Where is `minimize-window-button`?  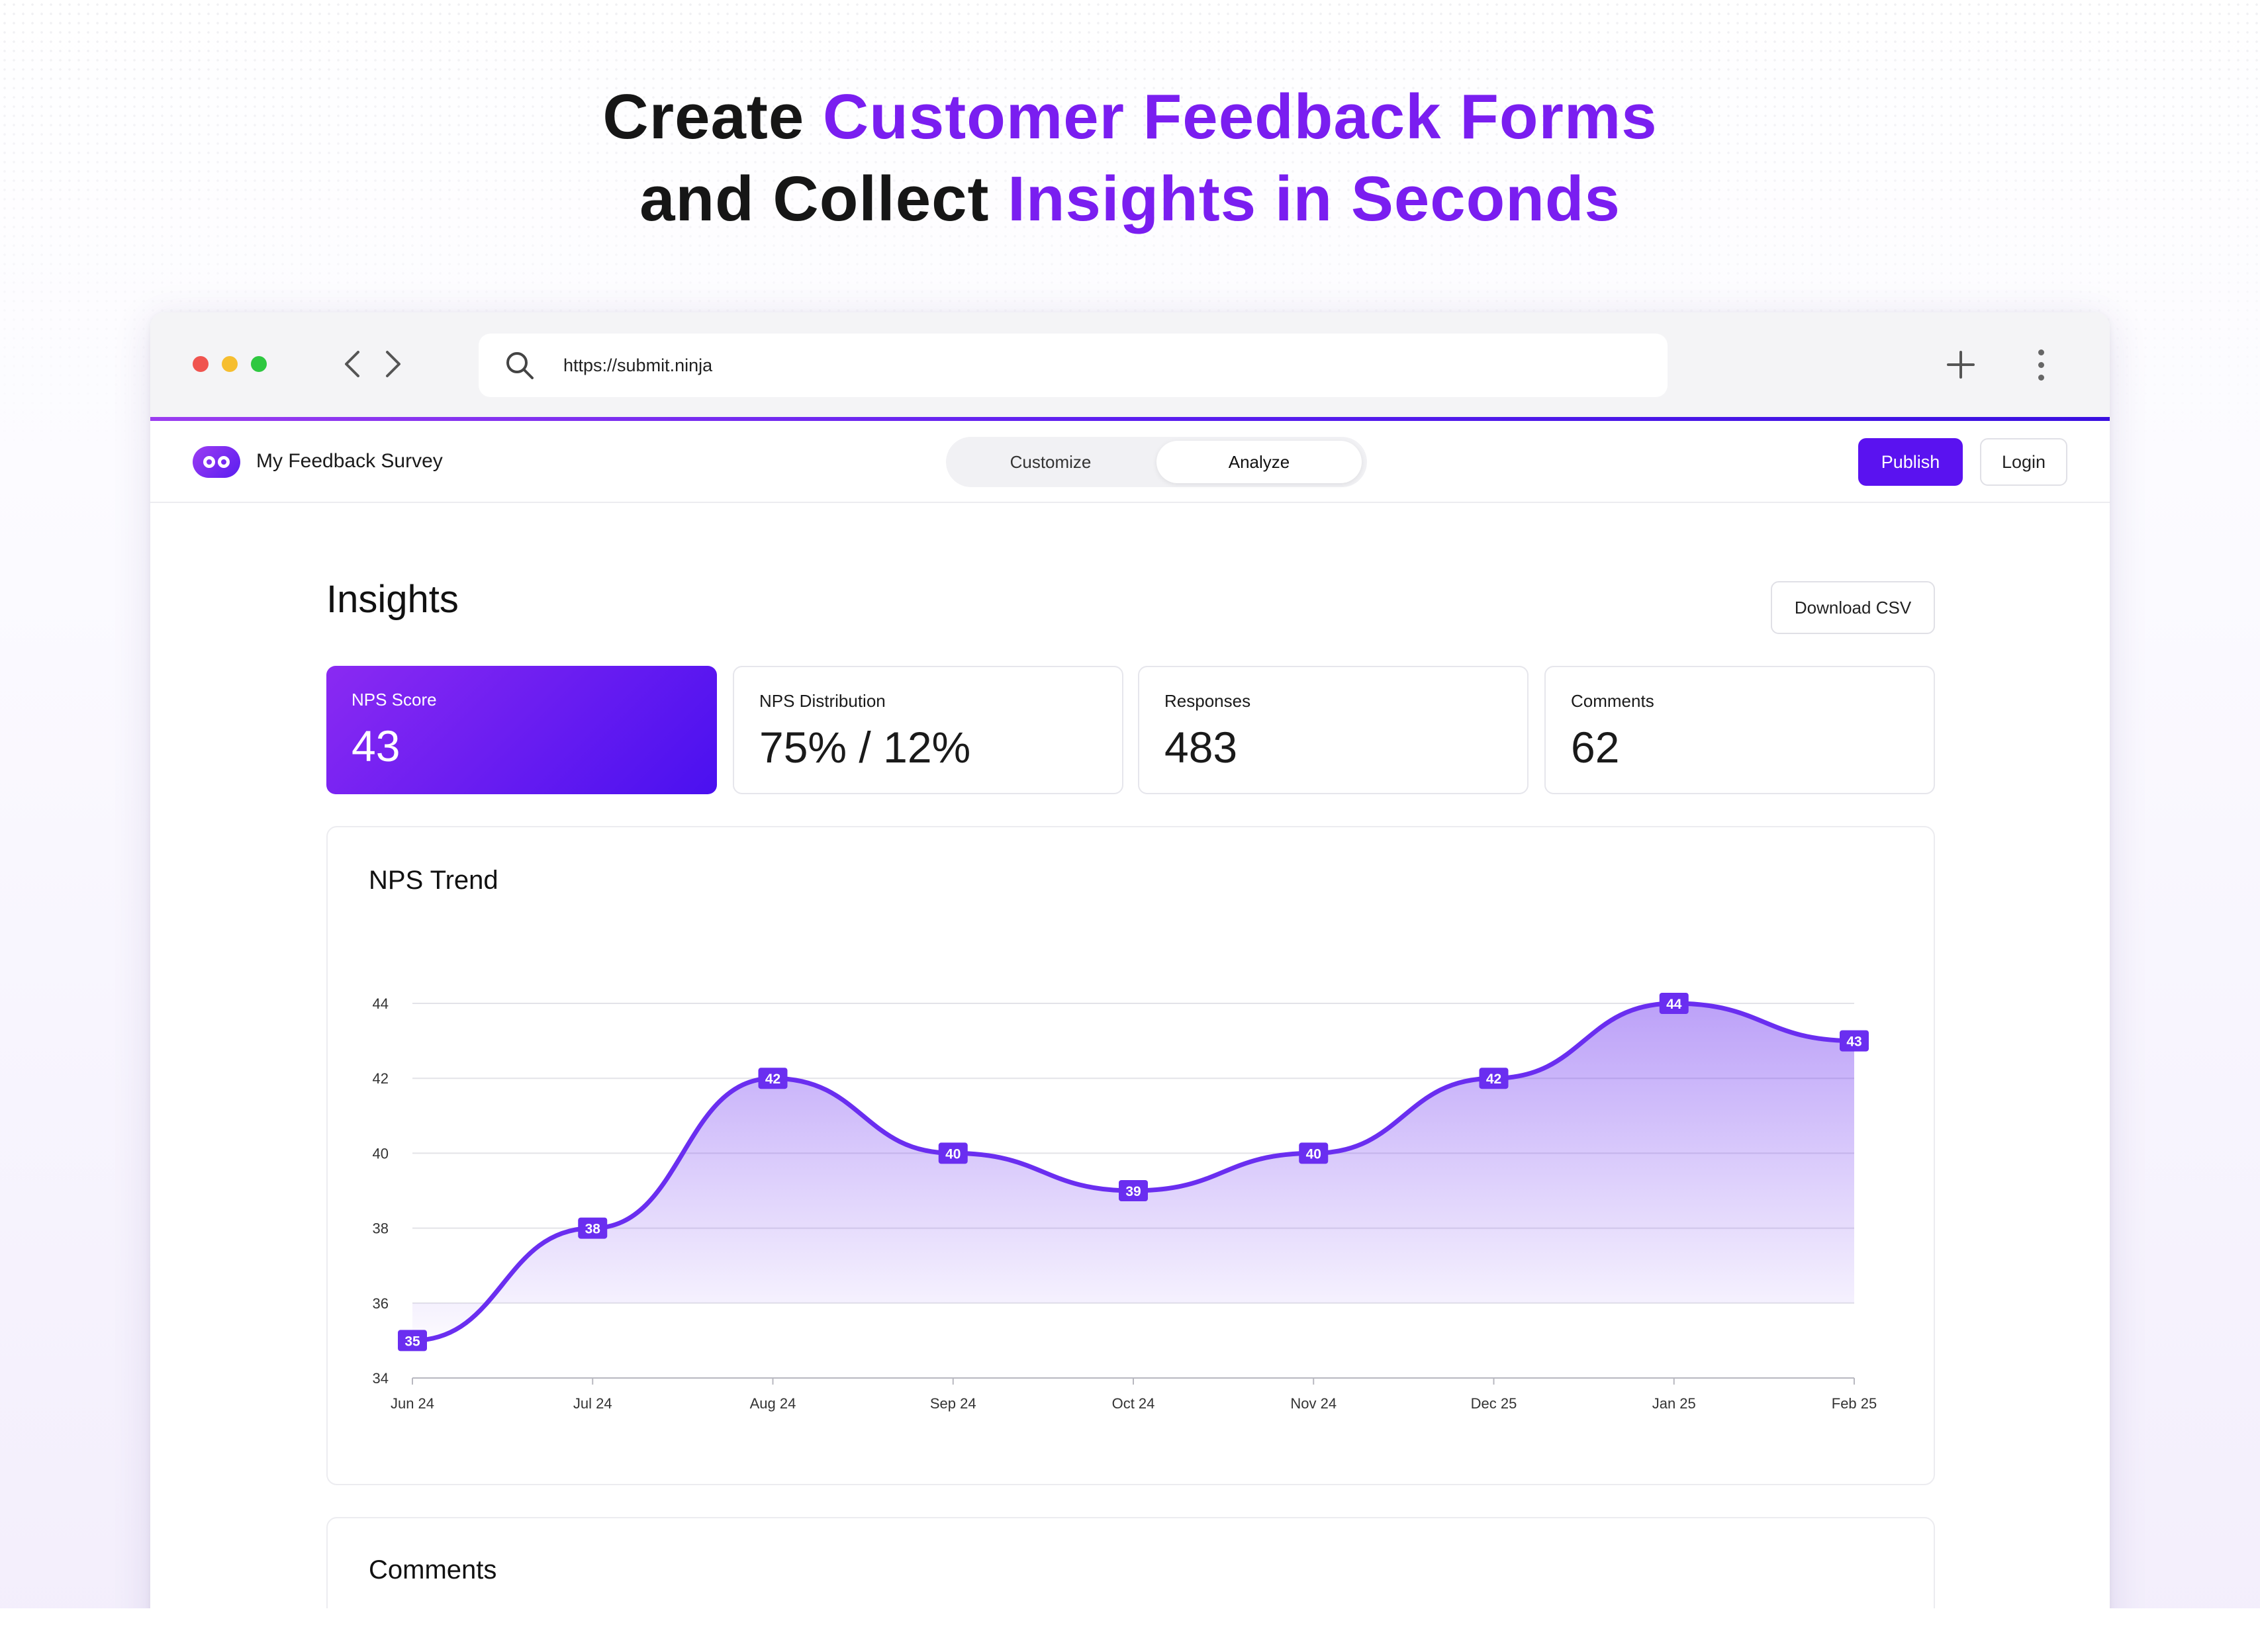 minimize-window-button is located at coordinates (230, 364).